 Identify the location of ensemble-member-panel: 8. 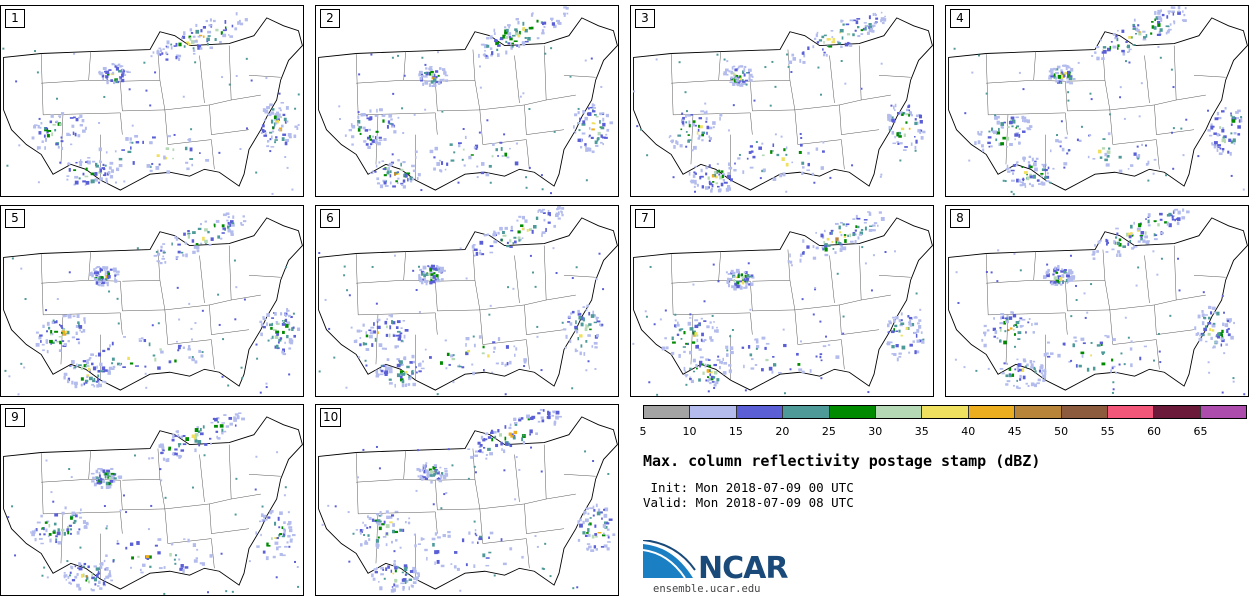
(1097, 301).